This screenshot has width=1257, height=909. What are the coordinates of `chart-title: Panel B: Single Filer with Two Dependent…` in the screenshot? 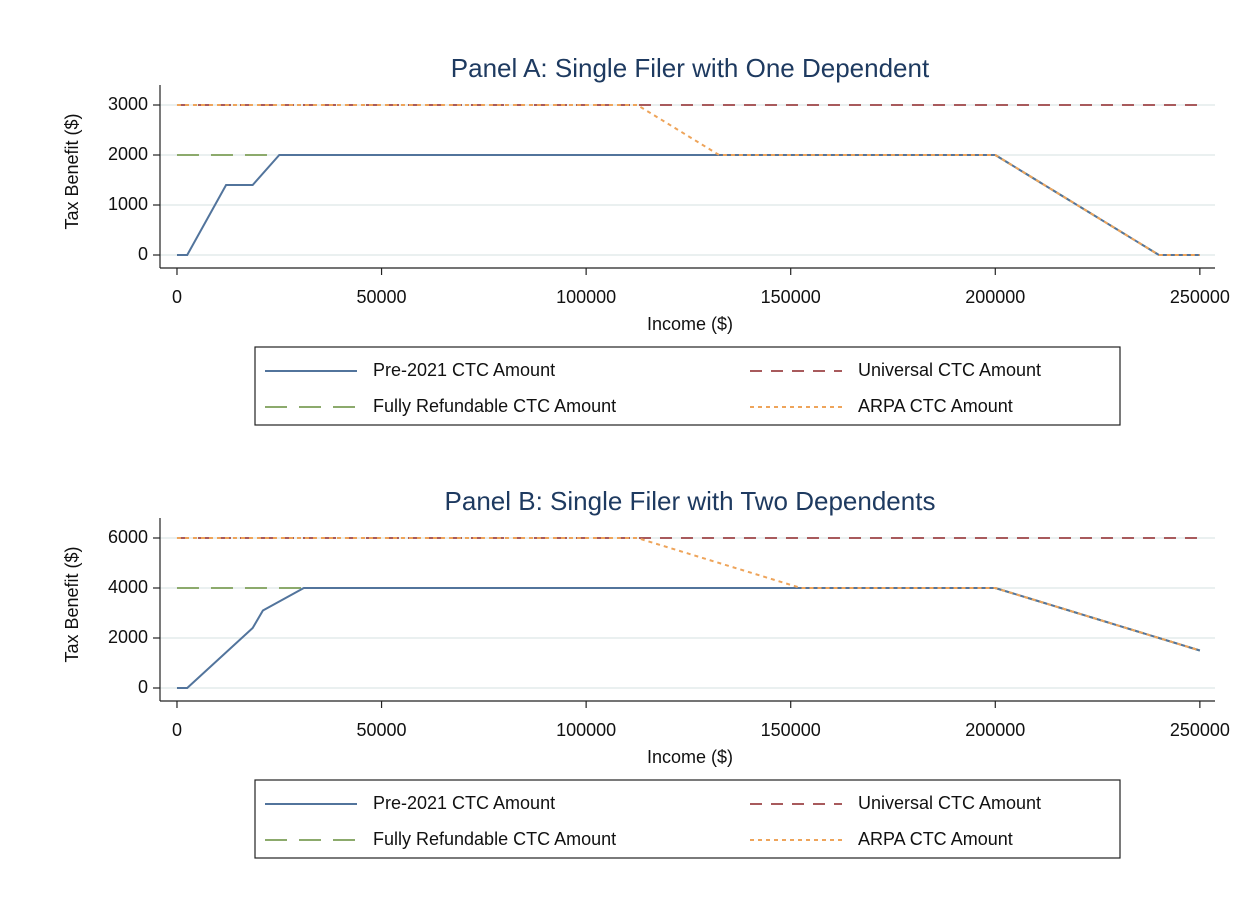 It's located at (690, 501).